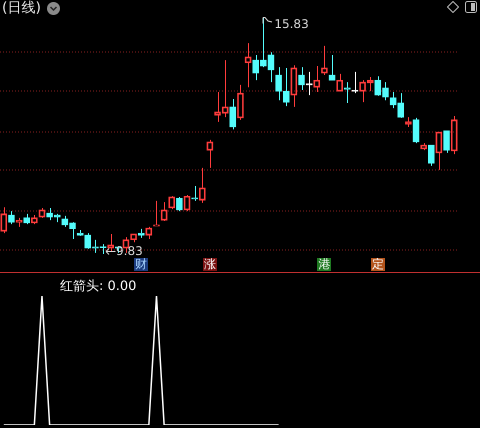 This screenshot has width=480, height=428. Describe the element at coordinates (324, 264) in the screenshot. I see `text: 港` at that location.